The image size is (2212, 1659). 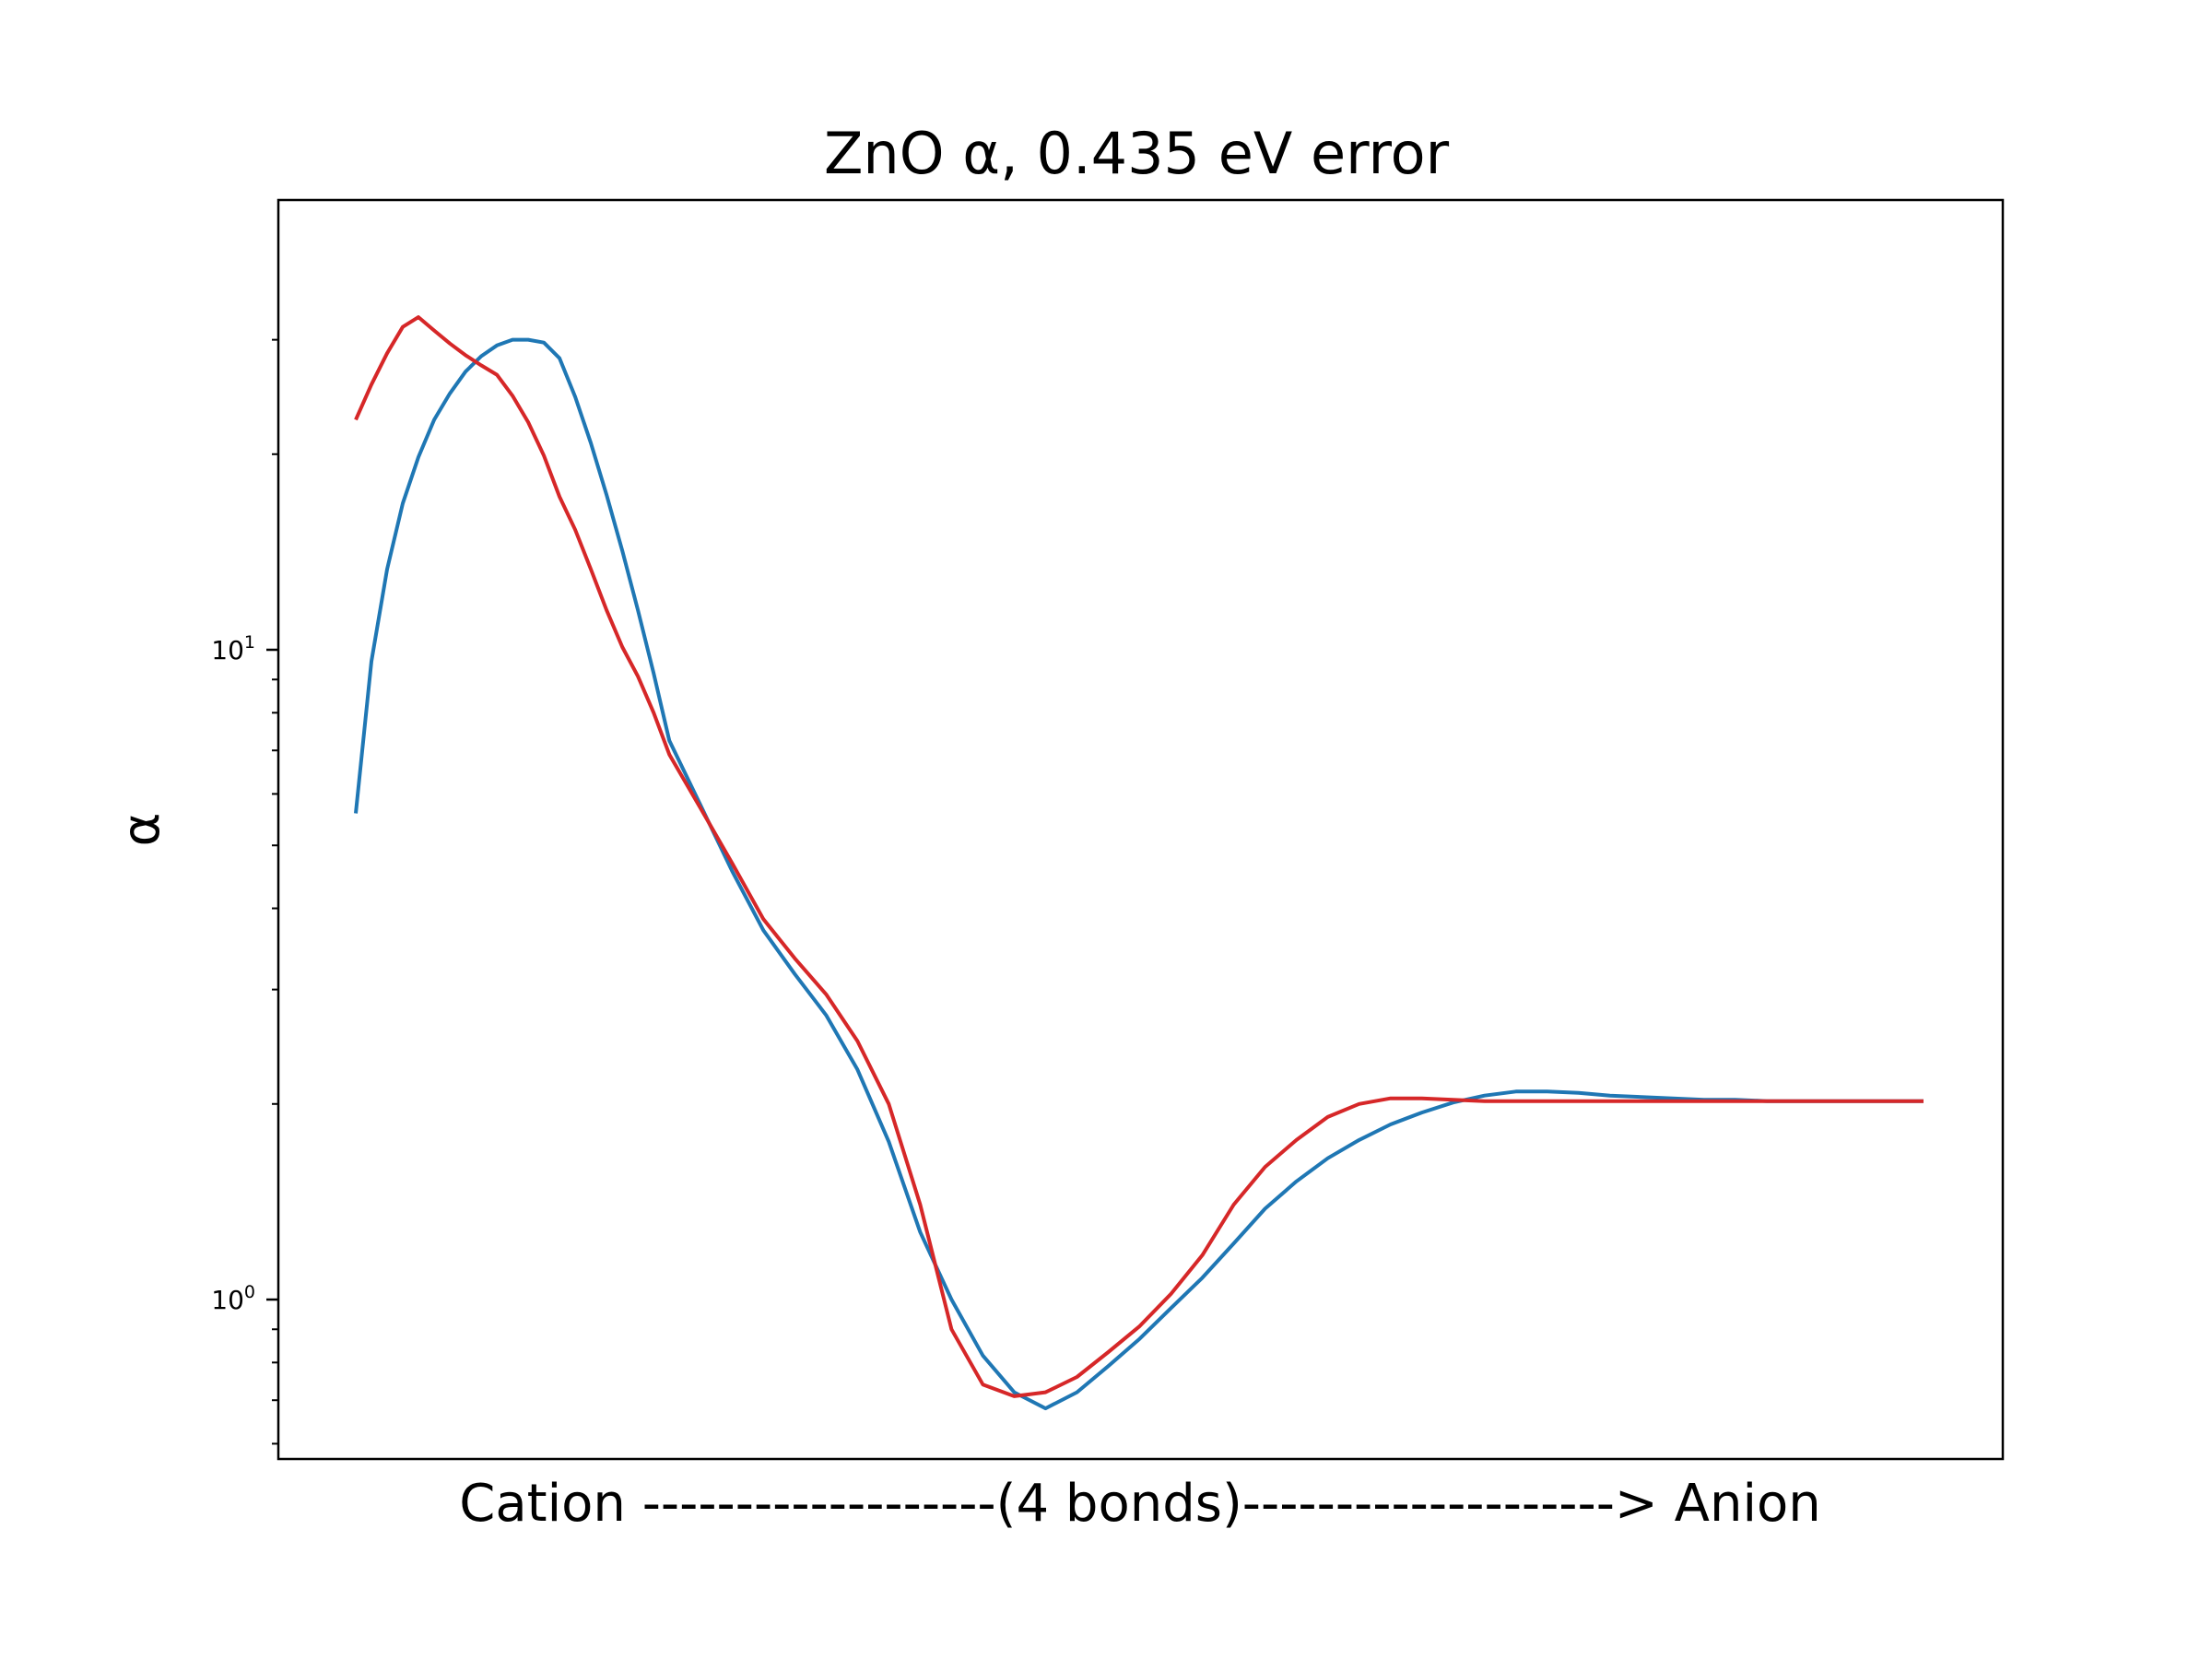 What do you see at coordinates (233, 648) in the screenshot?
I see `y-tick-label: 101` at bounding box center [233, 648].